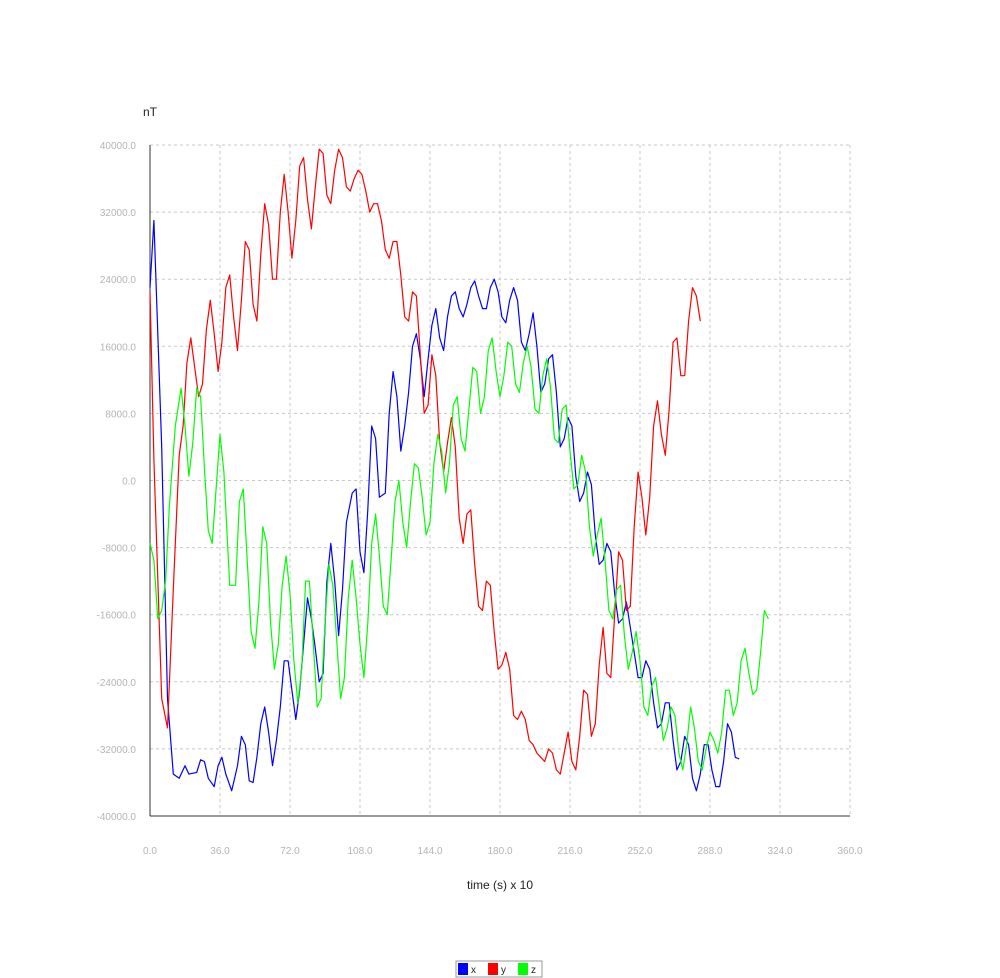 This screenshot has height=978, width=1000. I want to click on y-tick-label: 32000.0, so click(118, 213).